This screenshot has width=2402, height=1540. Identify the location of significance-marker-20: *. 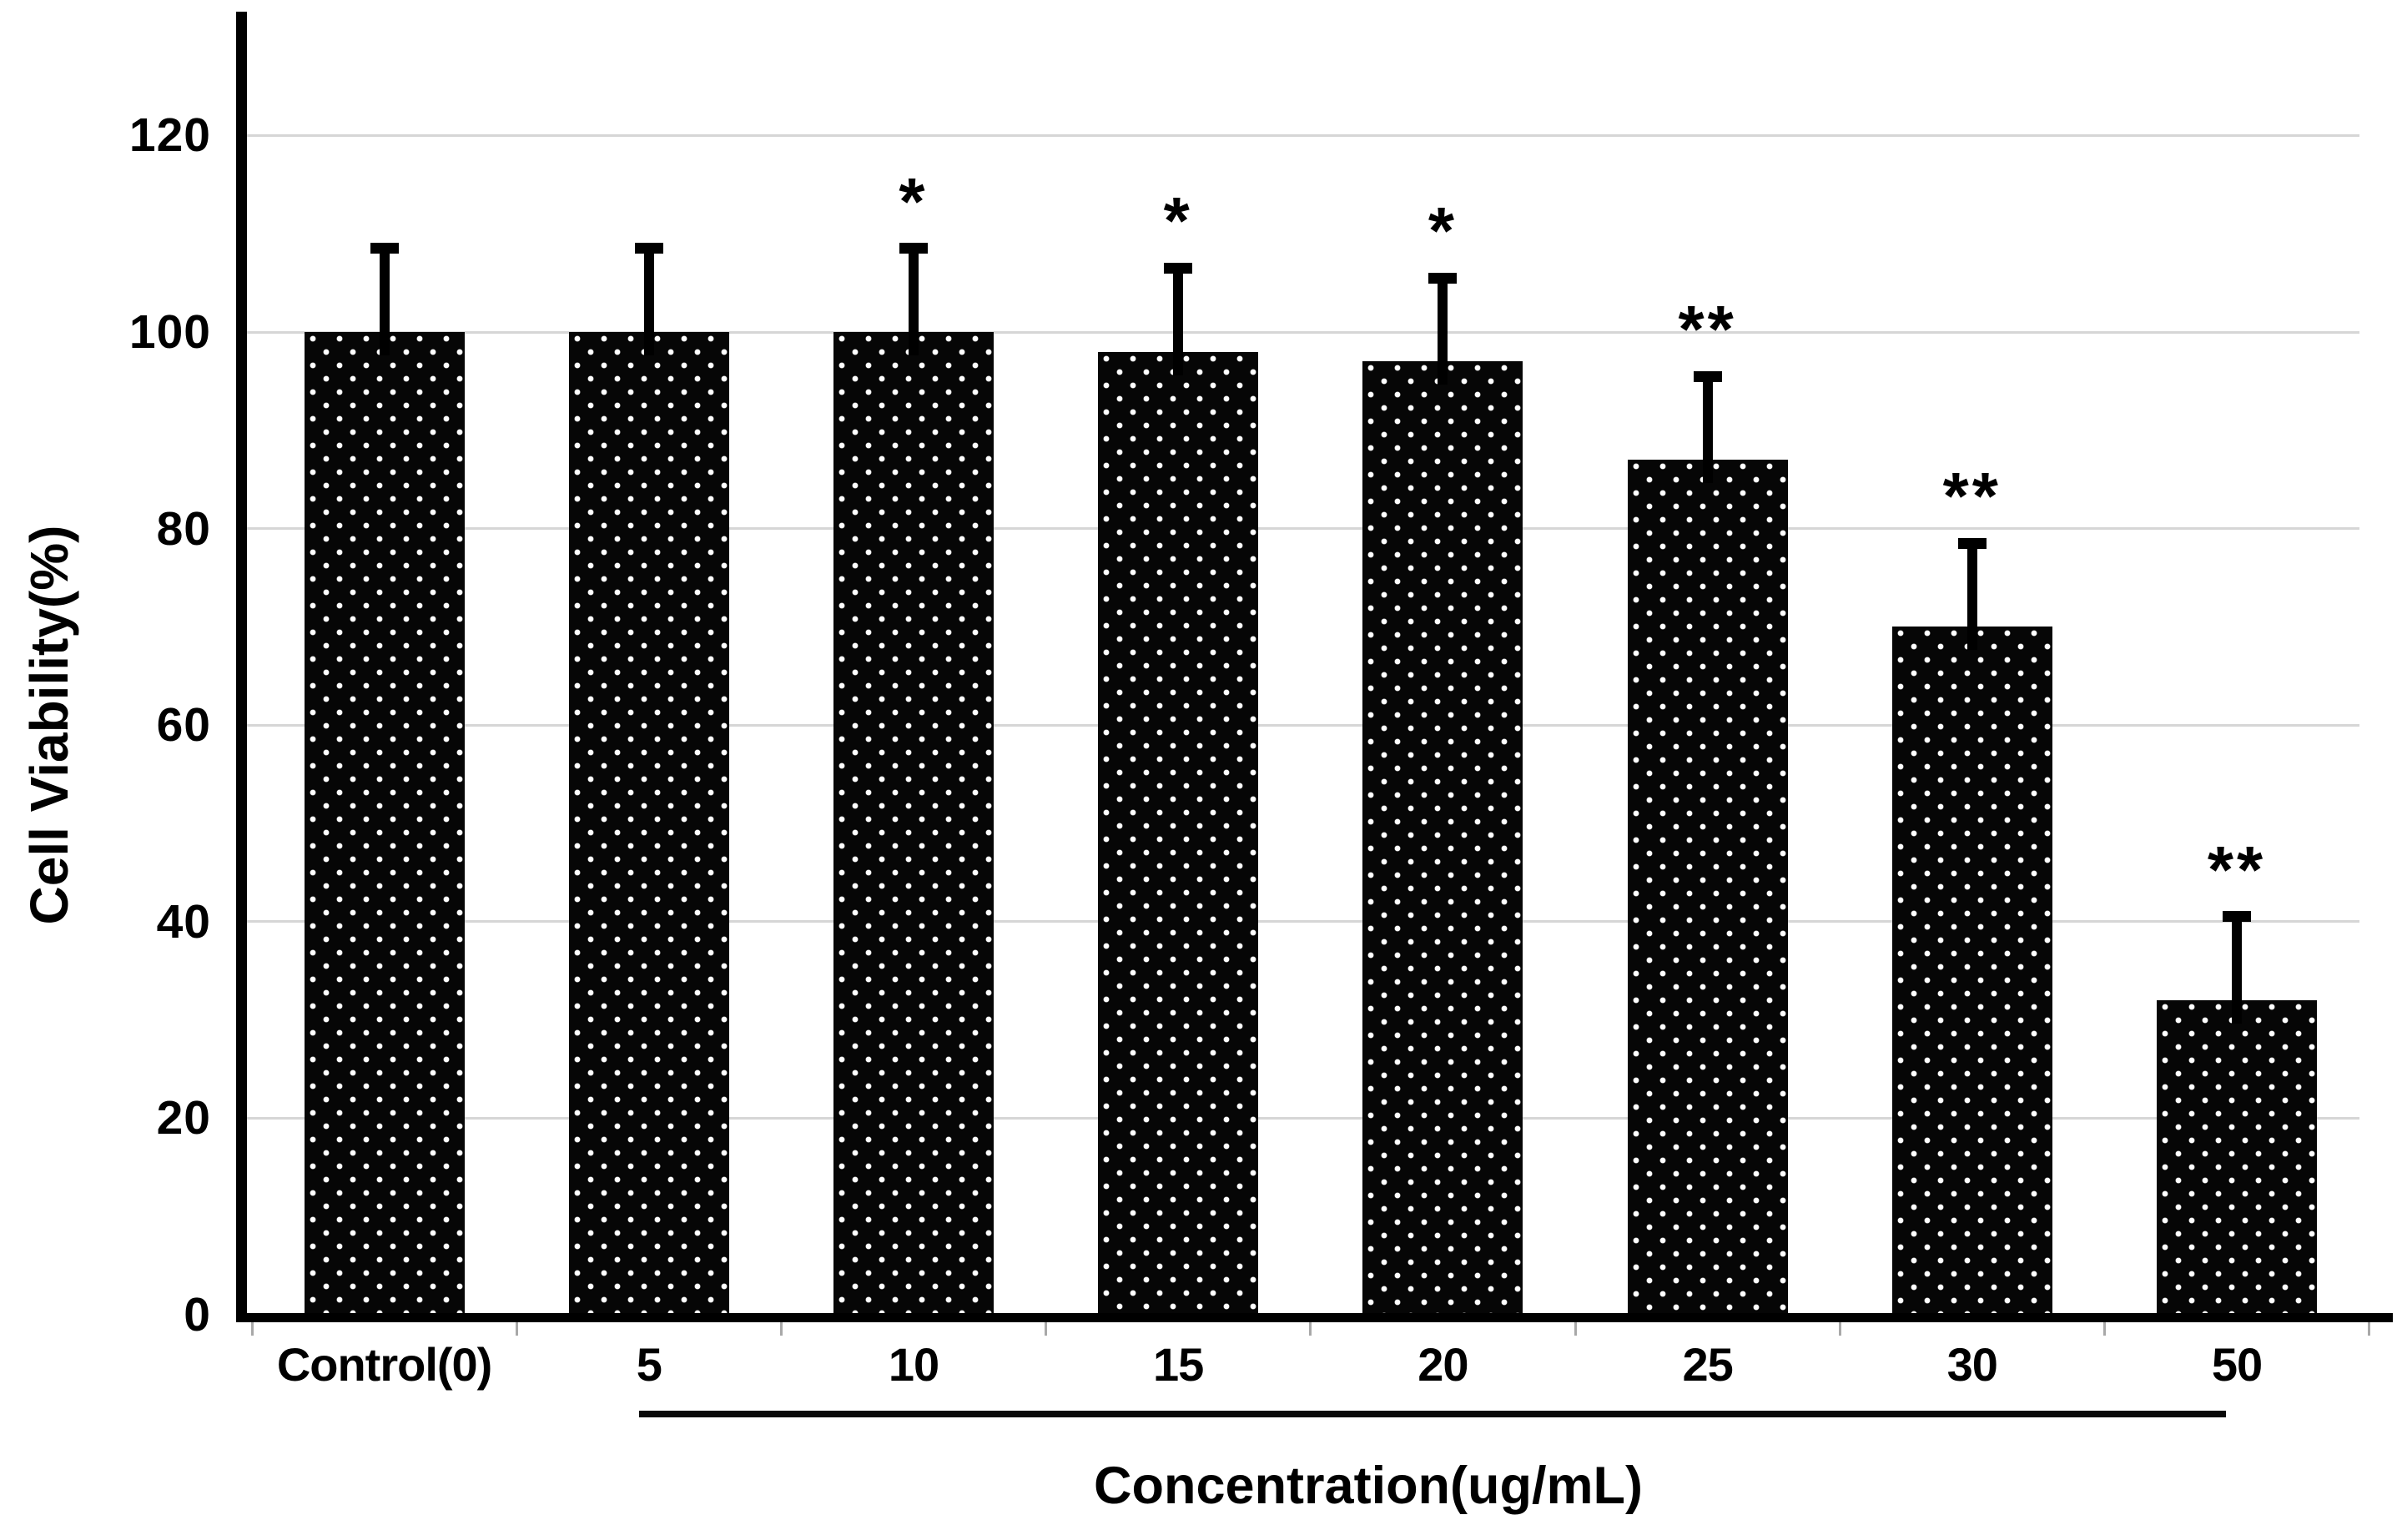
(1443, 231).